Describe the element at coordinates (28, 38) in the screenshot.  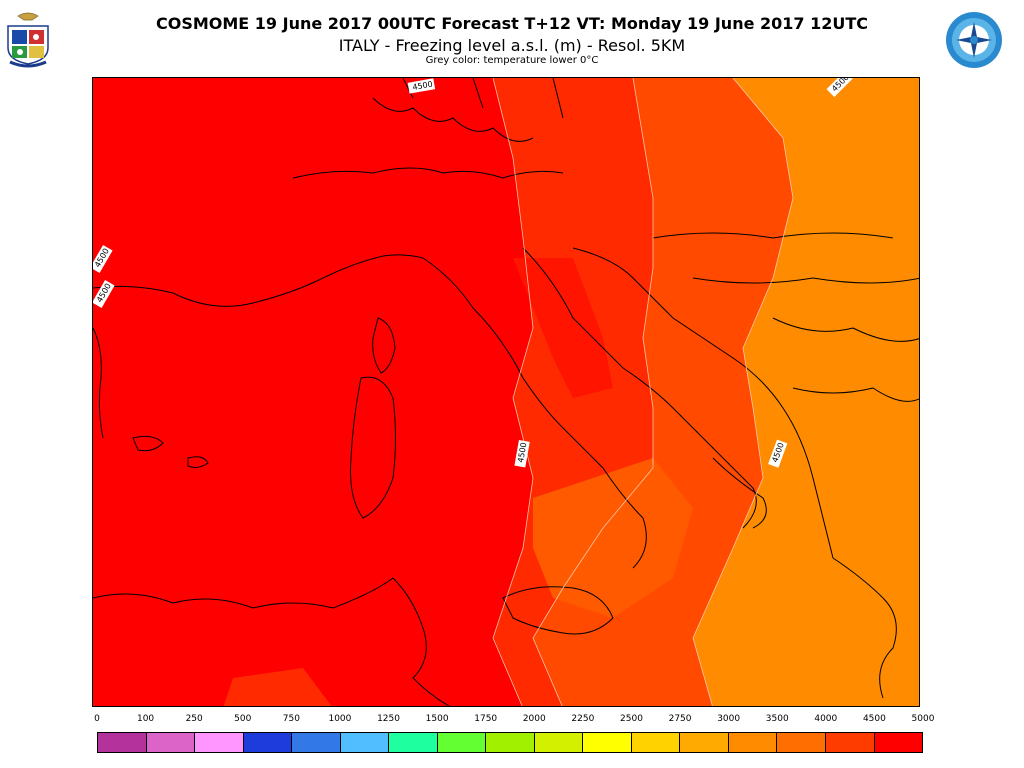
I see `air-force-crest-icon` at that location.